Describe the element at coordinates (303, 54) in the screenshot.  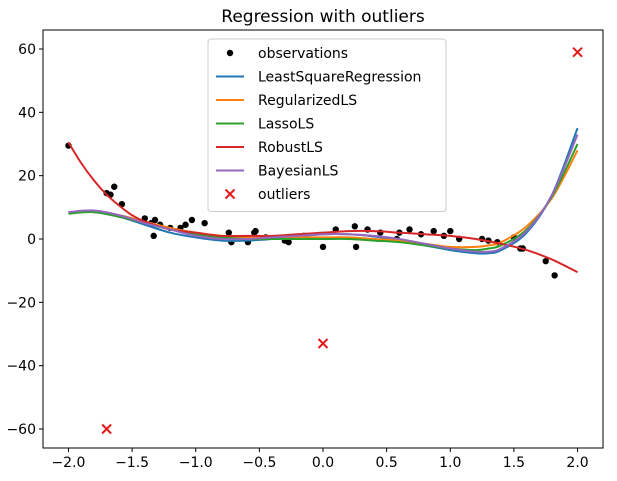
I see `legend-label: observations` at that location.